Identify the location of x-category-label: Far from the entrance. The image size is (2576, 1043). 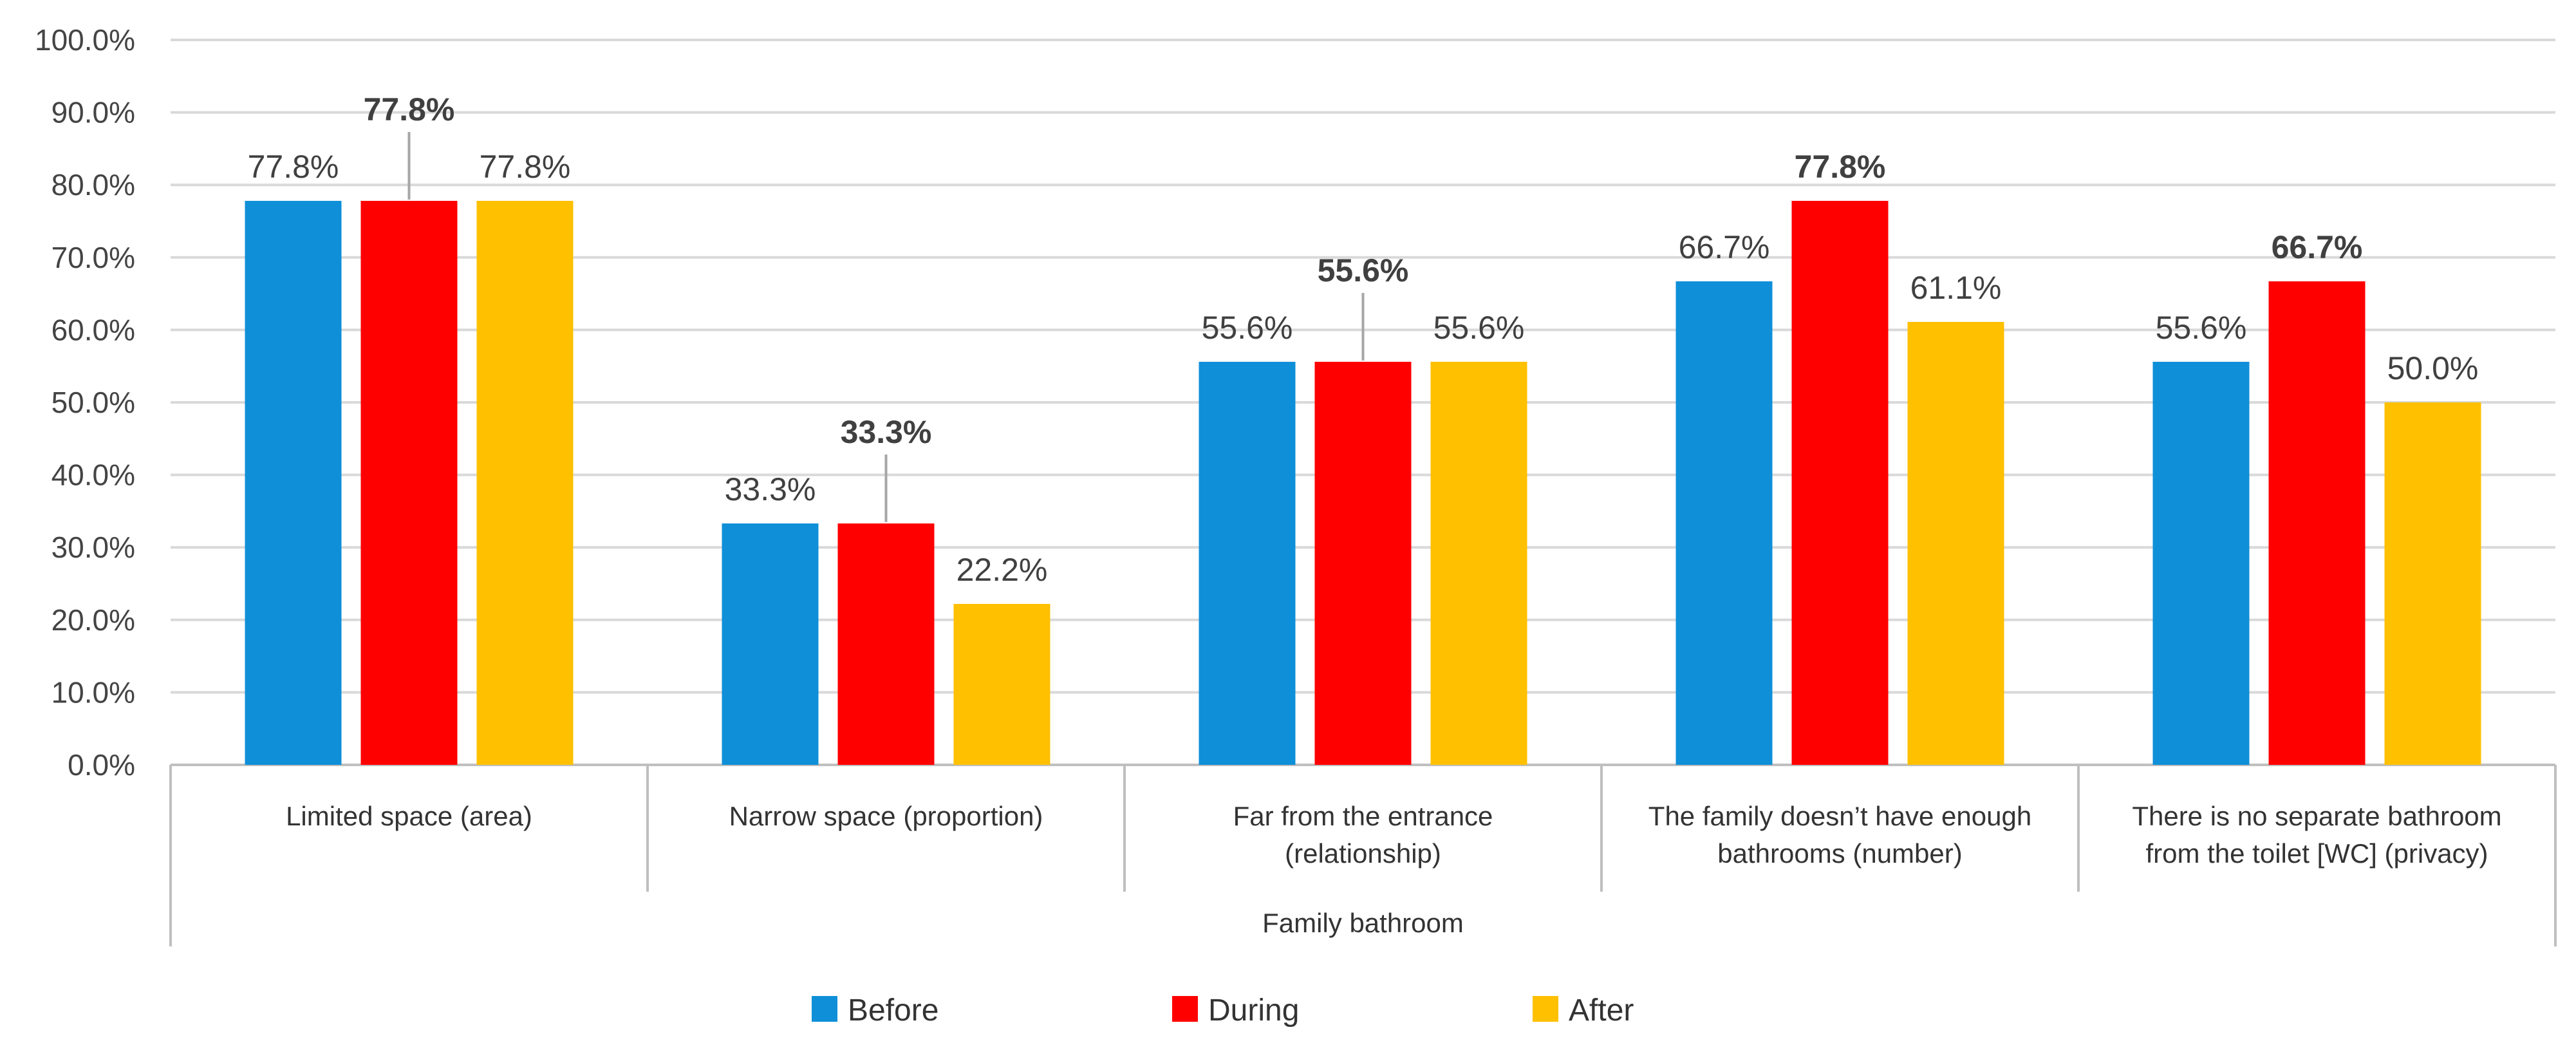
(1363, 816).